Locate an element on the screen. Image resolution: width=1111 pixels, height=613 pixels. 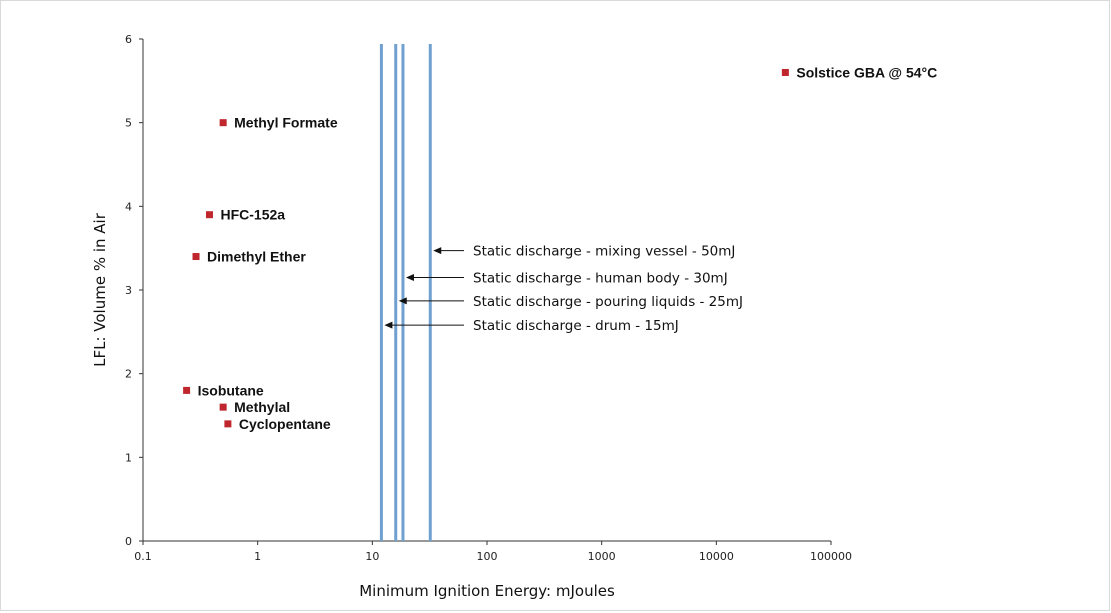
x-tick-label: 1 is located at coordinates (257, 556).